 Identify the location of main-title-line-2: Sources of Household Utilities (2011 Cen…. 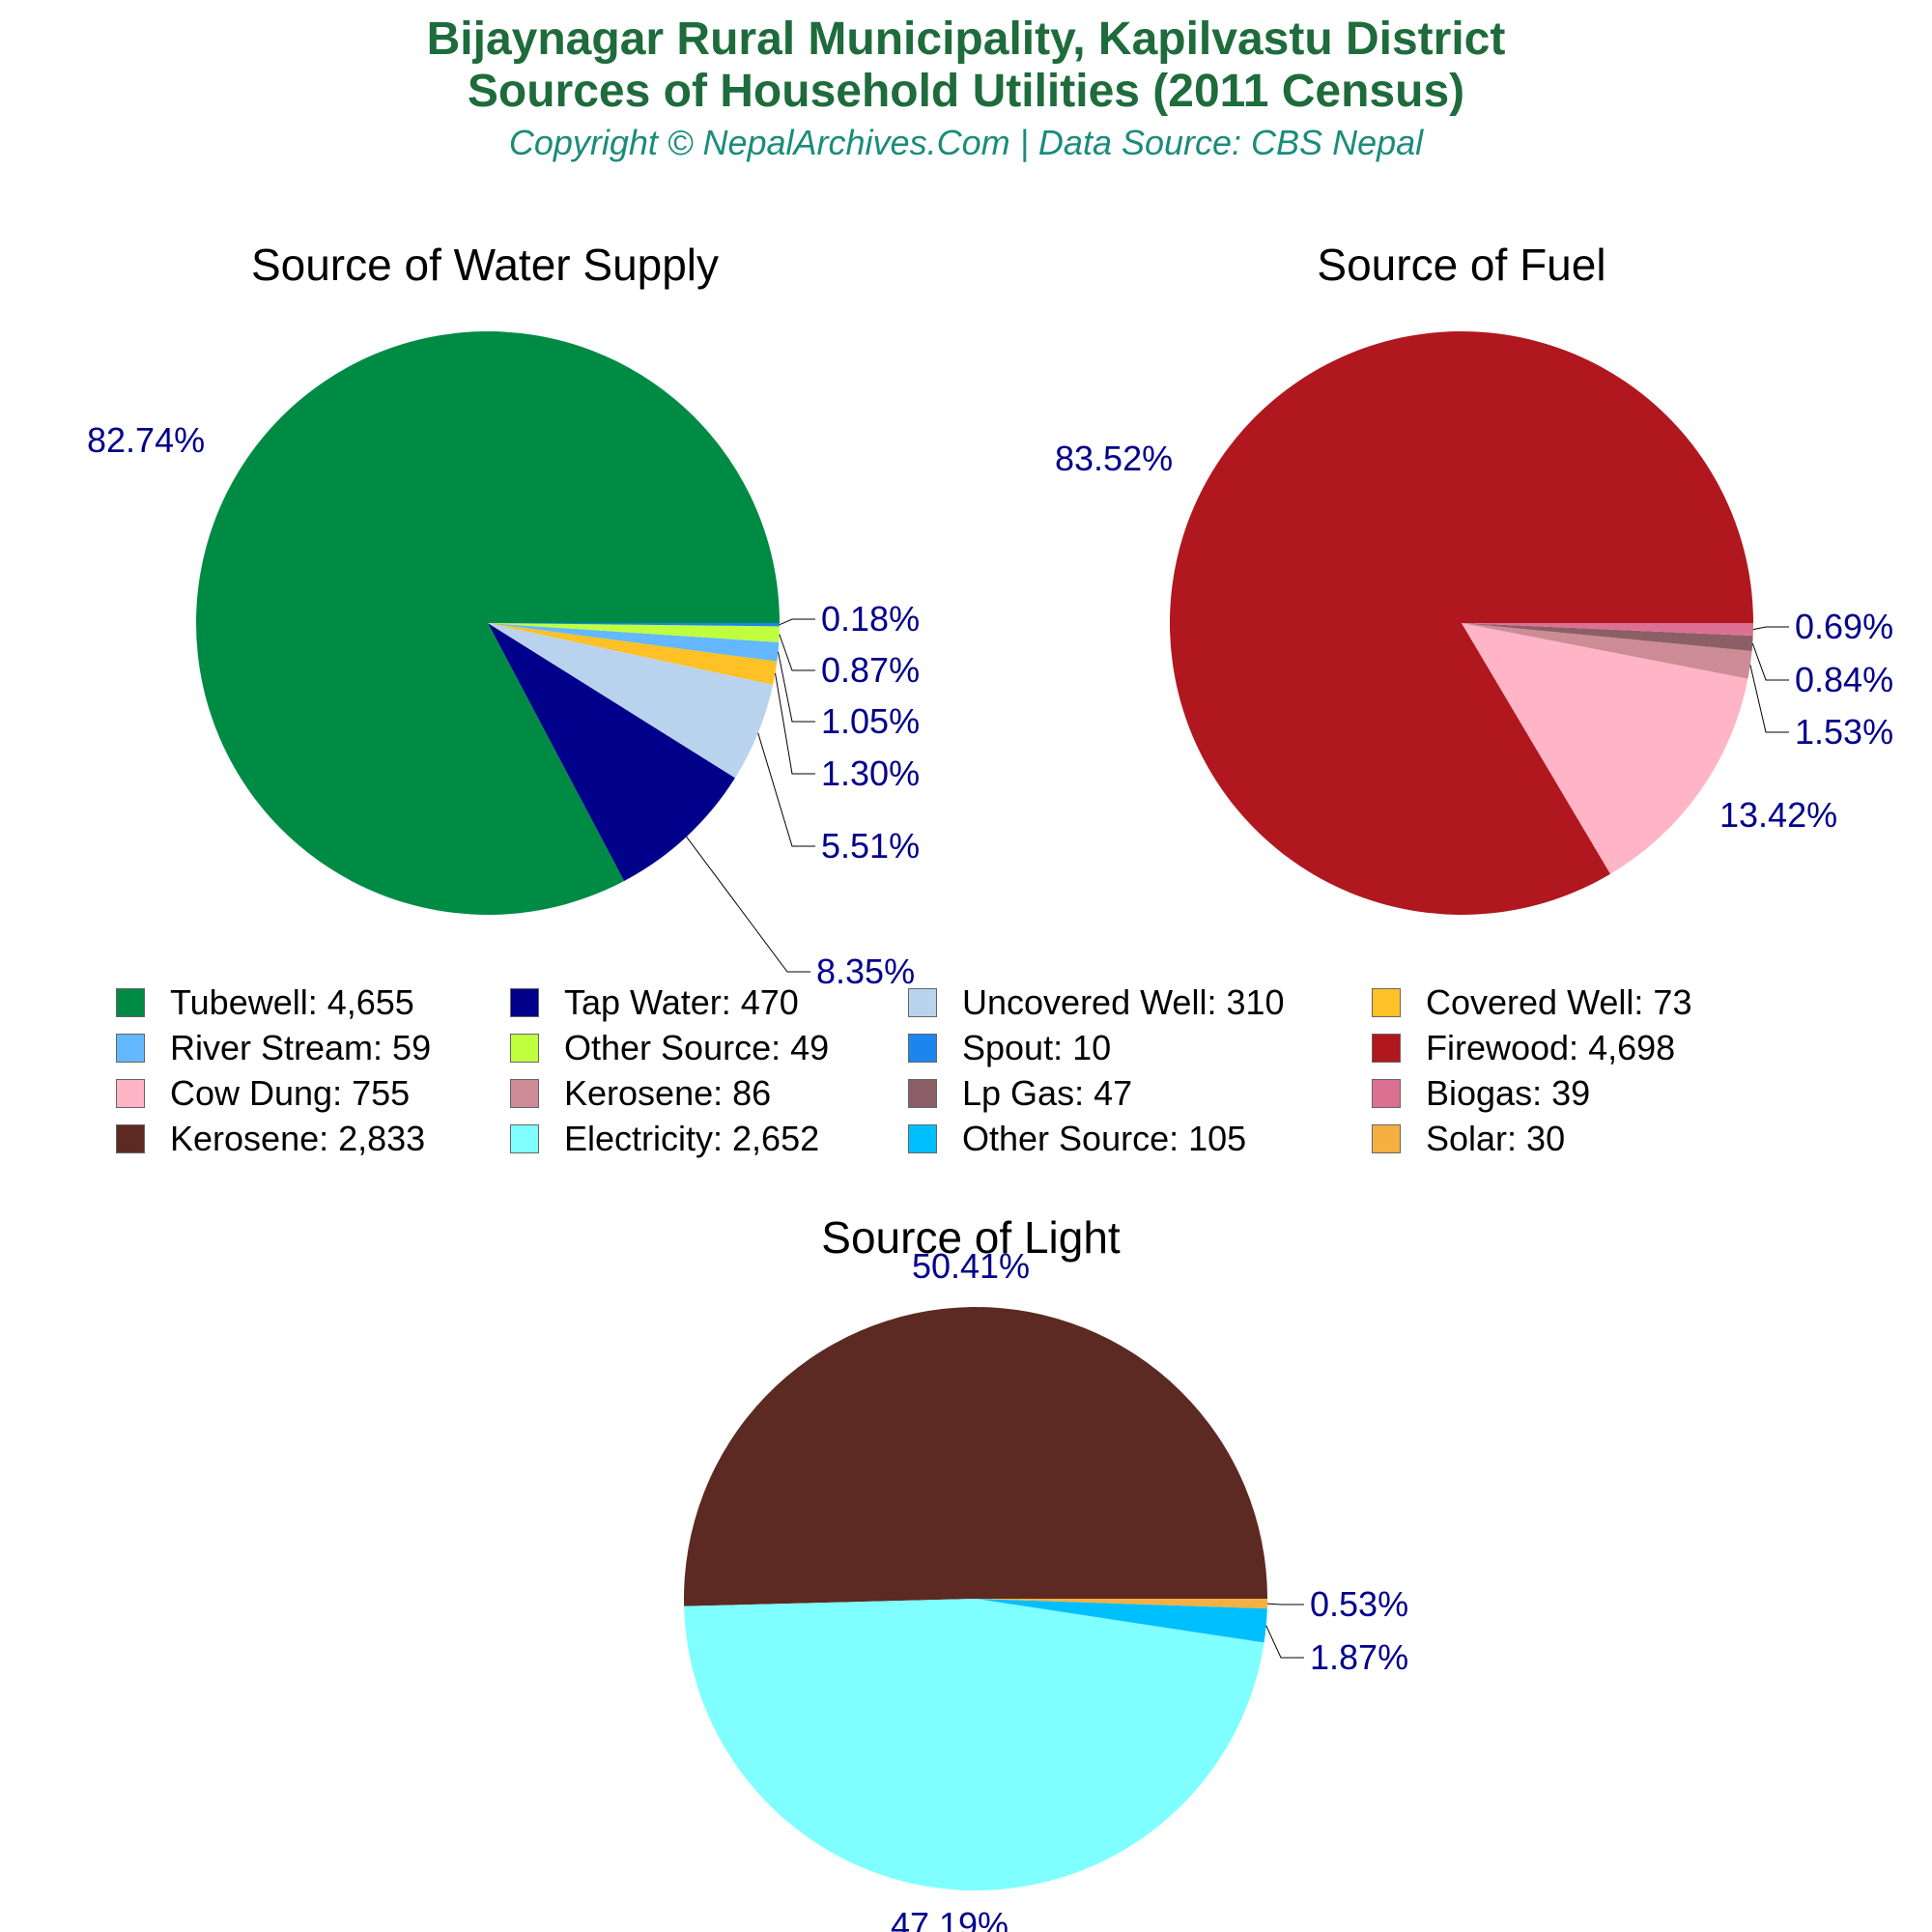
(966, 91).